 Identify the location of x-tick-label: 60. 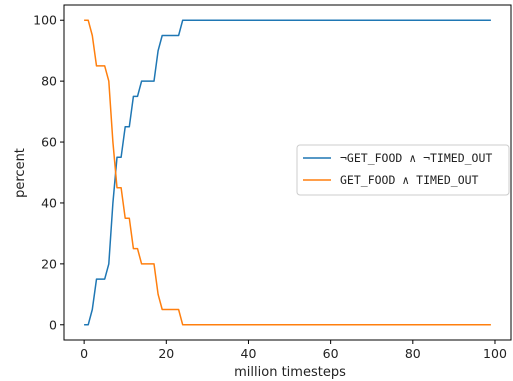
(331, 353).